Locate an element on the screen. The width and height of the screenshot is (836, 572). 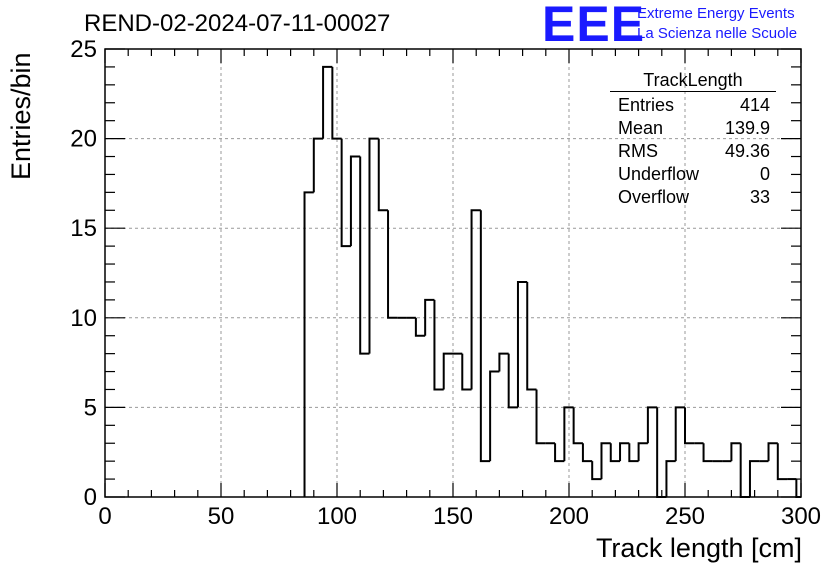
y-tick-label: 20 is located at coordinates (83, 139).